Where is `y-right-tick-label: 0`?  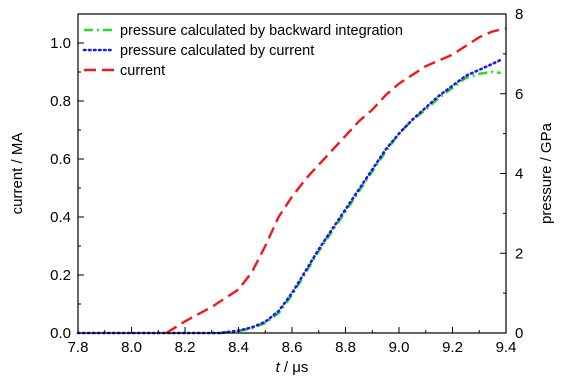 y-right-tick-label: 0 is located at coordinates (519, 333).